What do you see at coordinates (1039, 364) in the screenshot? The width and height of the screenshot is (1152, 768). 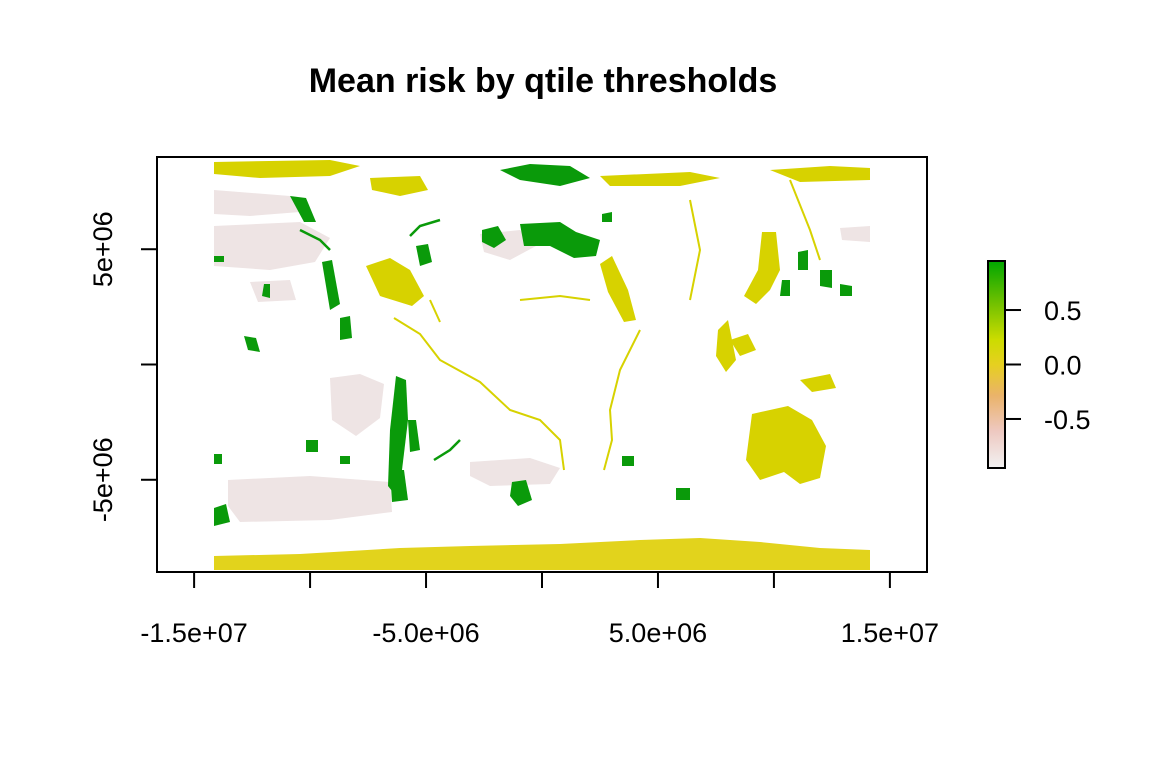 I see `color-legend: 0.5 0.0 -0.5` at bounding box center [1039, 364].